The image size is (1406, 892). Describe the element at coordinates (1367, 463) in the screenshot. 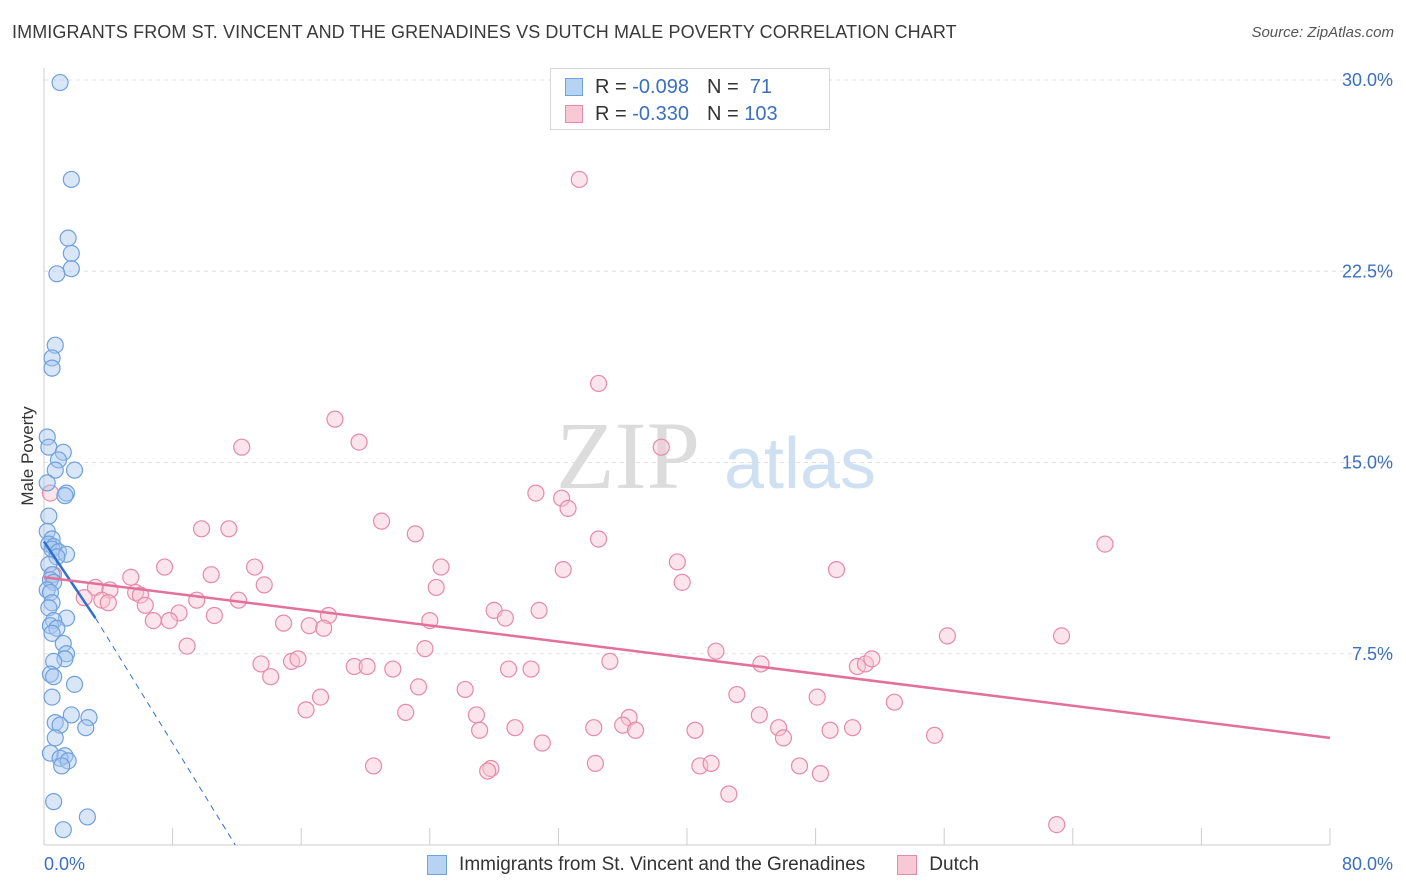

I see `y-tick-label: 15.0%` at that location.